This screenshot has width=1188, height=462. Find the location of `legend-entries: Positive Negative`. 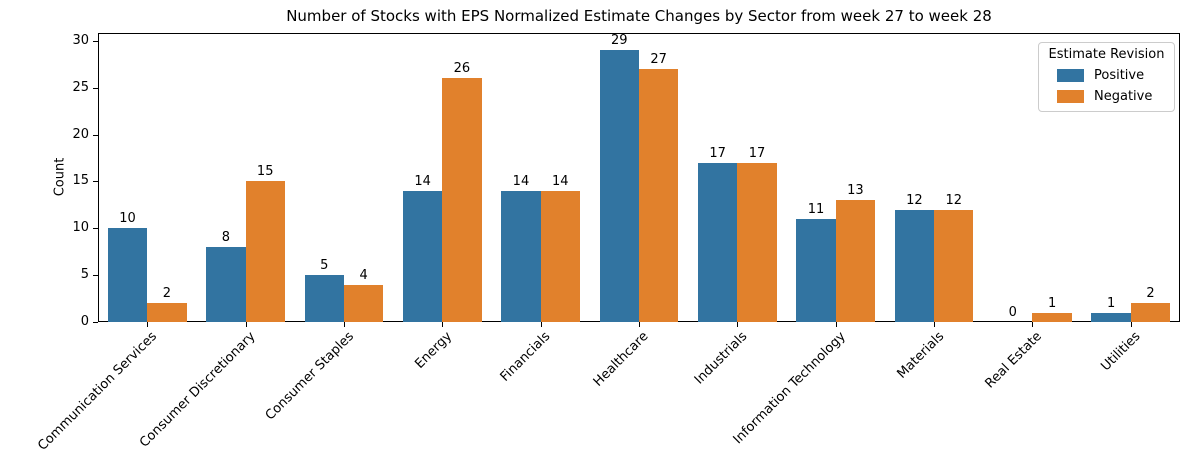

legend-entries: Positive Negative is located at coordinates (1106, 86).